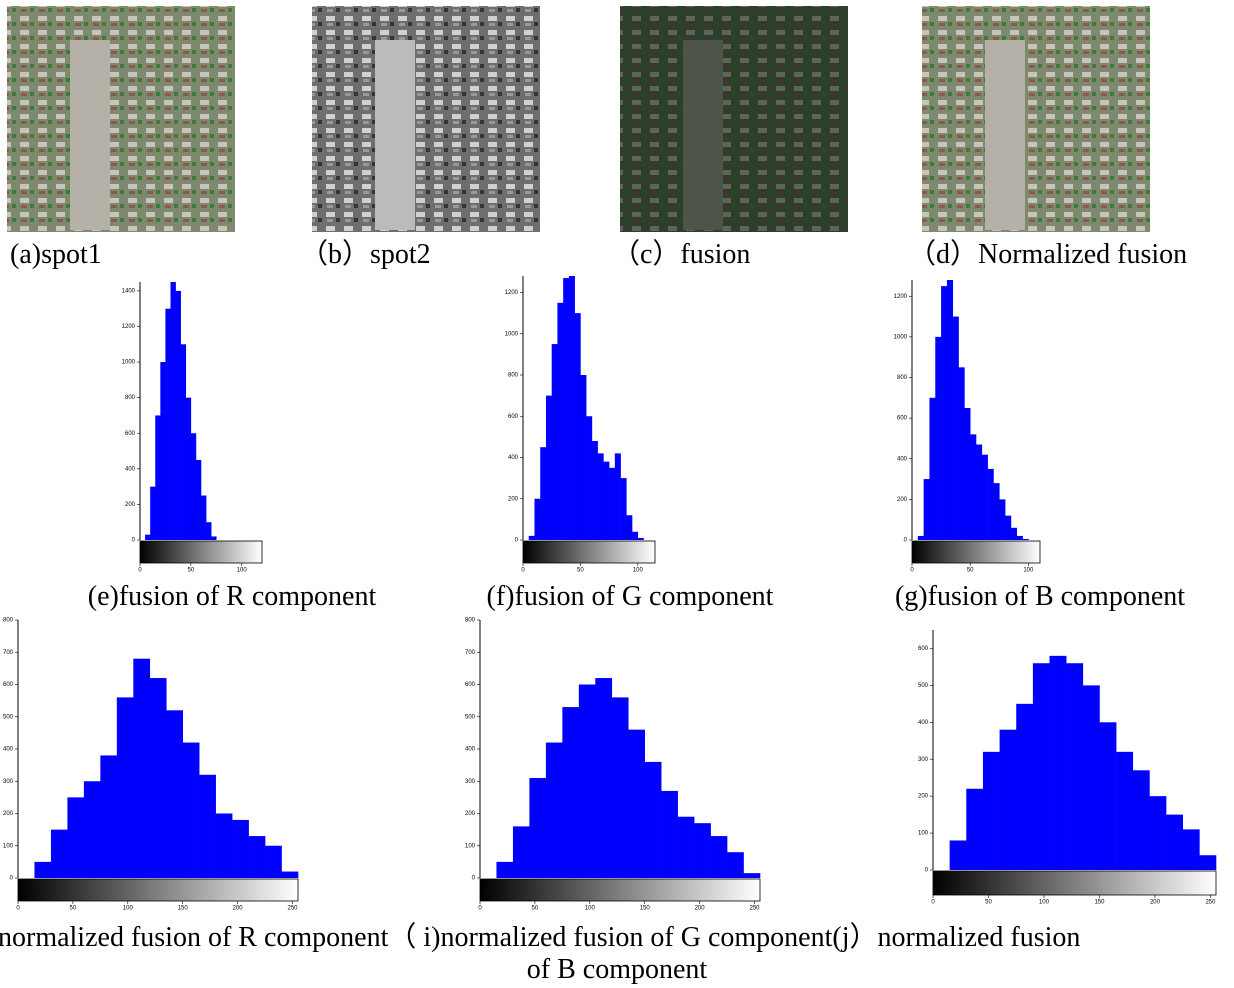 The width and height of the screenshot is (1234, 988). What do you see at coordinates (129, 291) in the screenshot?
I see `y-tick-label: 1400` at bounding box center [129, 291].